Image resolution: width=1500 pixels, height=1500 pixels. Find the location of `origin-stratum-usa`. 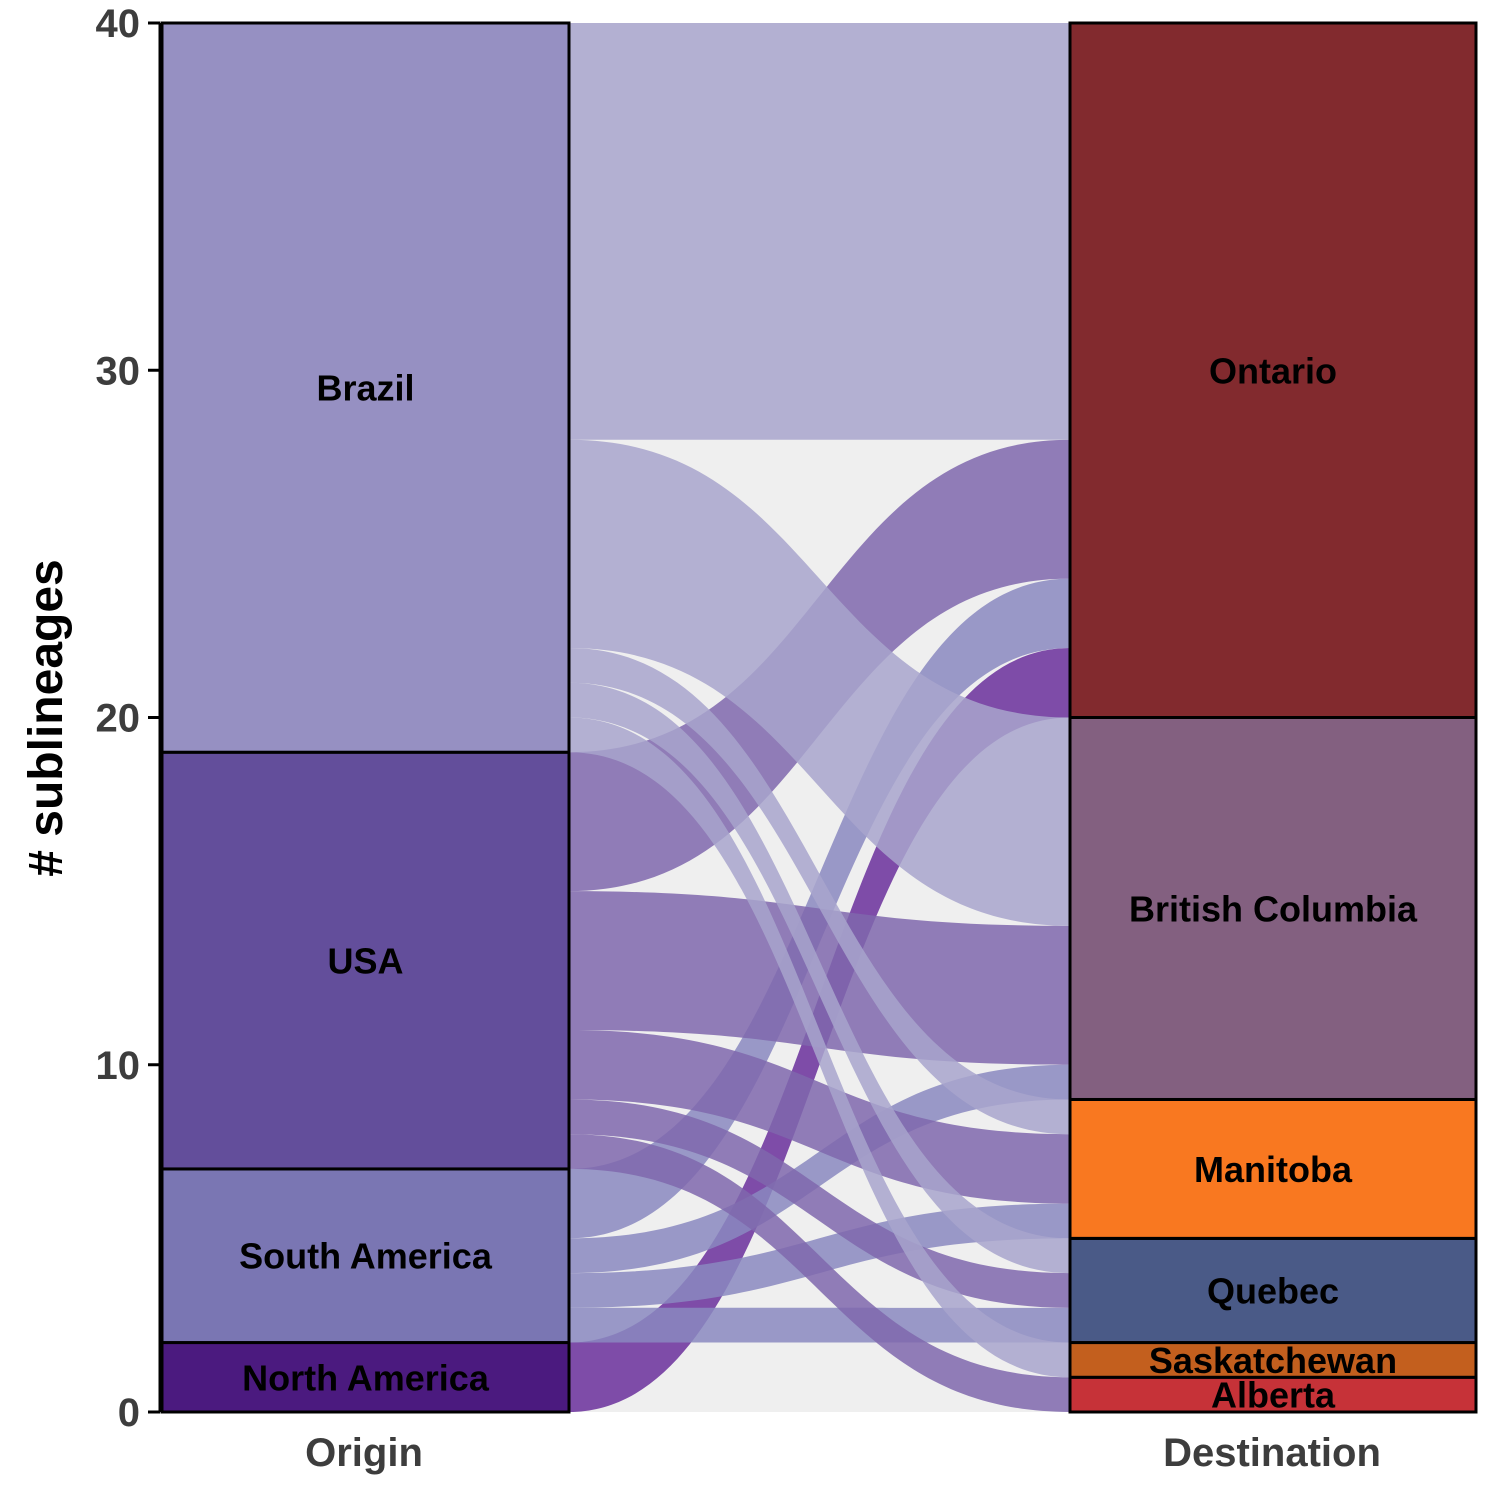

origin-stratum-usa is located at coordinates (365, 960).